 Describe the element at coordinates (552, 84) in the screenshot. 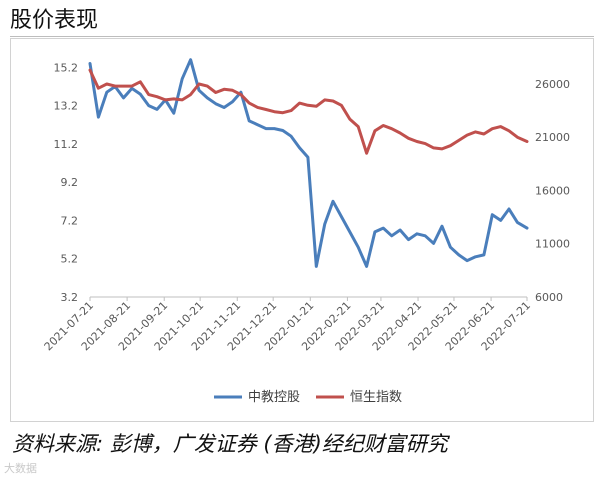

I see `y-right-tick-label: 26000` at that location.